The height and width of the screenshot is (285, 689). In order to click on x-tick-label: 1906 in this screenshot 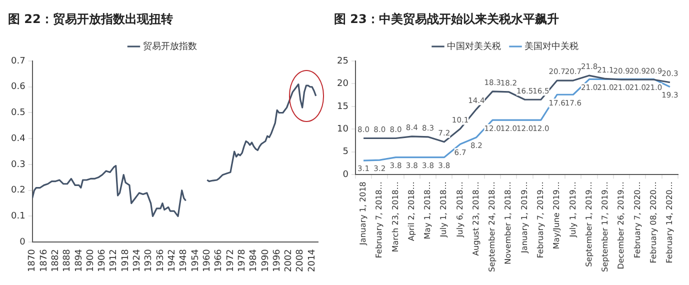, I will do `click(103, 260)`.